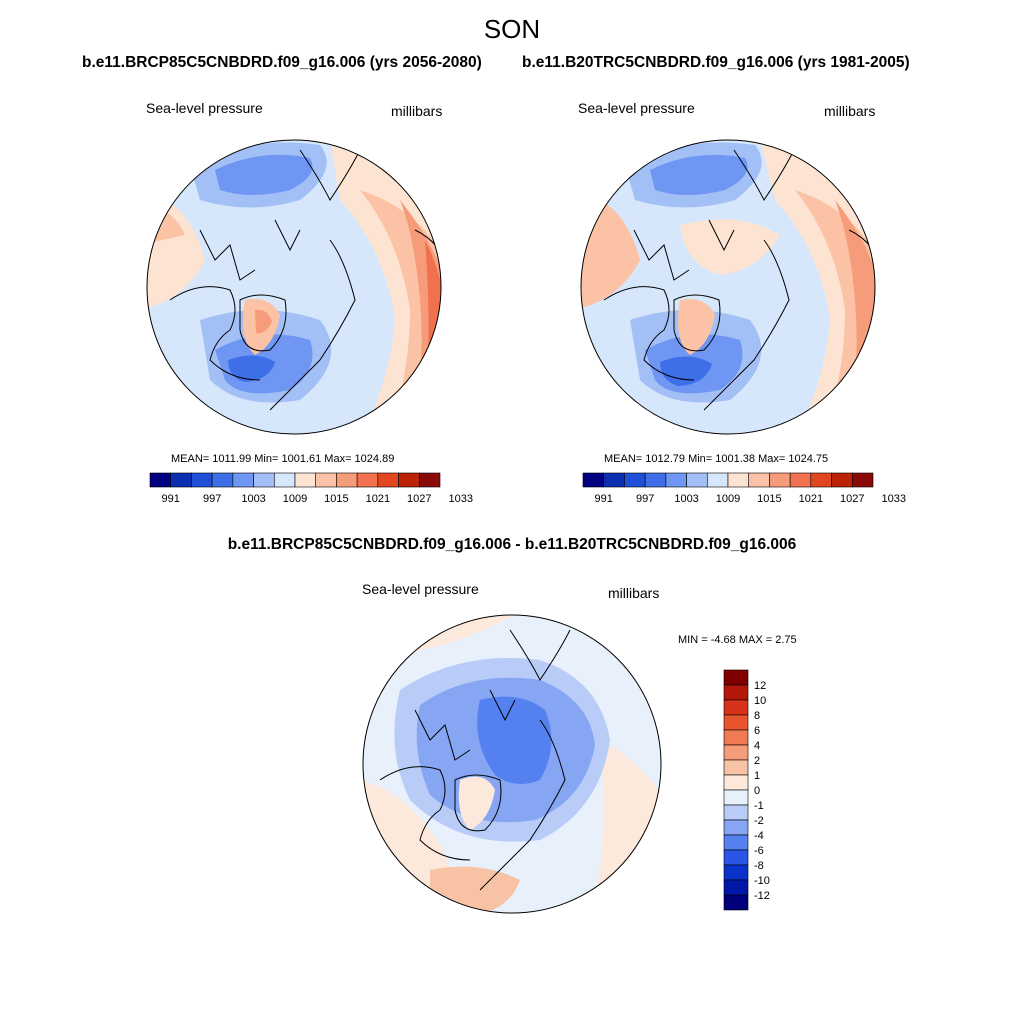 This screenshot has width=1024, height=1024. What do you see at coordinates (460, 499) in the screenshot?
I see `left-colorbar-tick-label: 1033` at bounding box center [460, 499].